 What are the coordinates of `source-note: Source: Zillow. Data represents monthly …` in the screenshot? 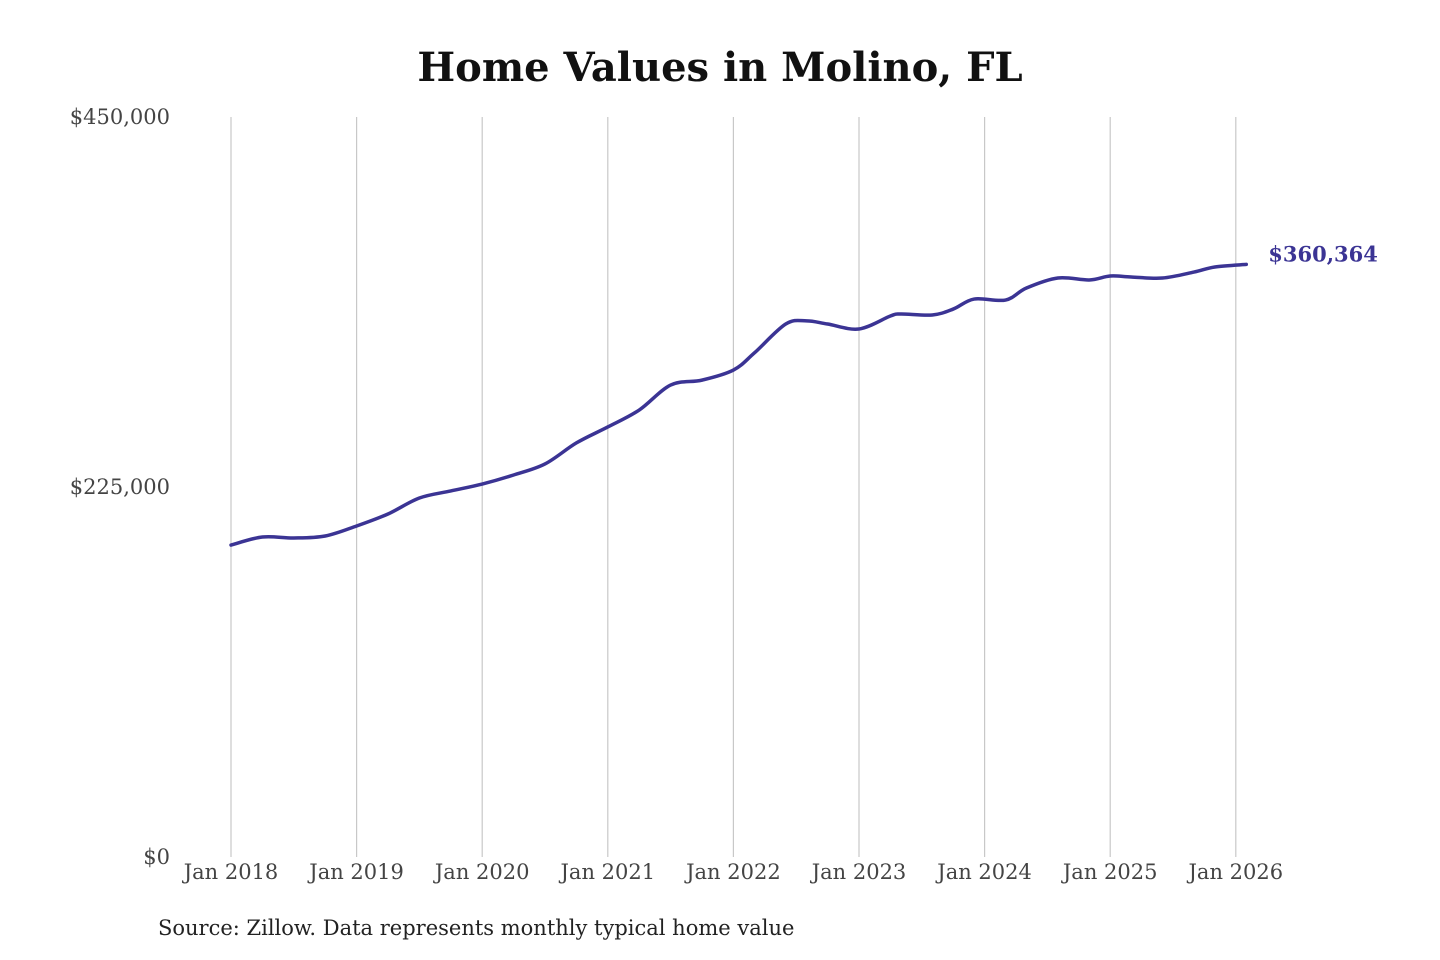 It's located at (476, 928).